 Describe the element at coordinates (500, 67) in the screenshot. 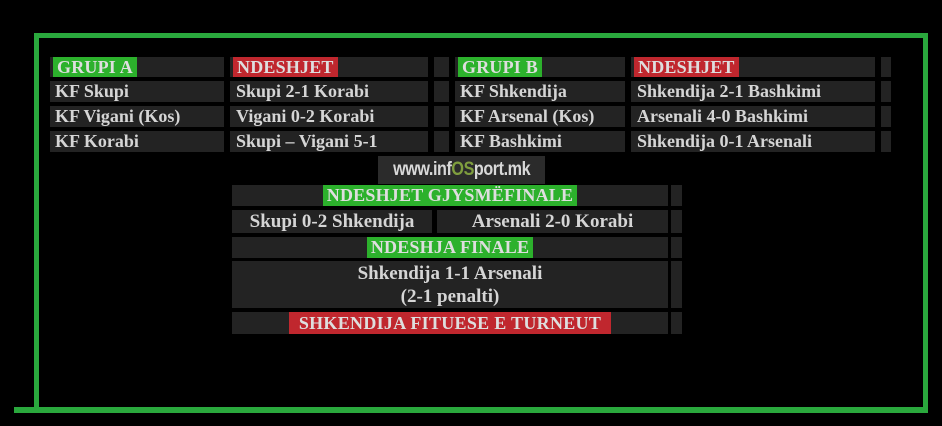

I see `group-b-title: GRUPI B` at that location.